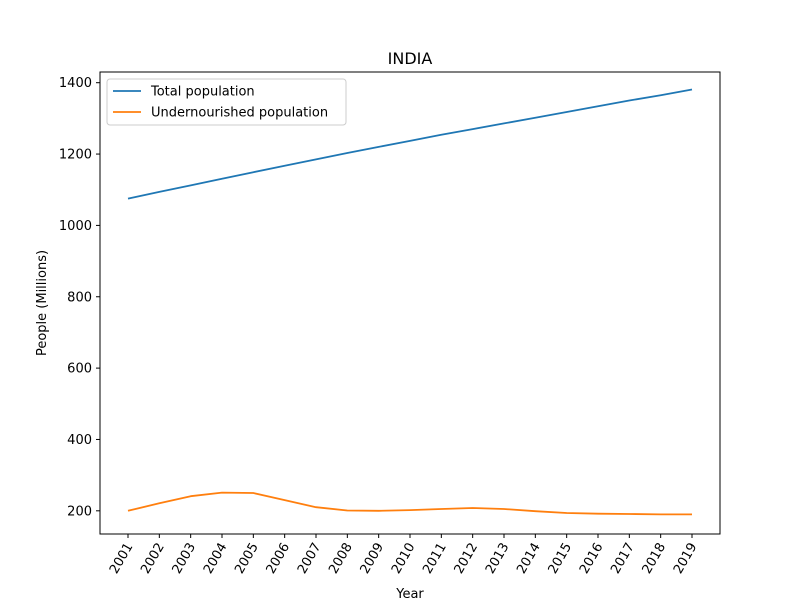 The height and width of the screenshot is (605, 800). What do you see at coordinates (404, 559) in the screenshot?
I see `x-tick-label: 2010` at bounding box center [404, 559].